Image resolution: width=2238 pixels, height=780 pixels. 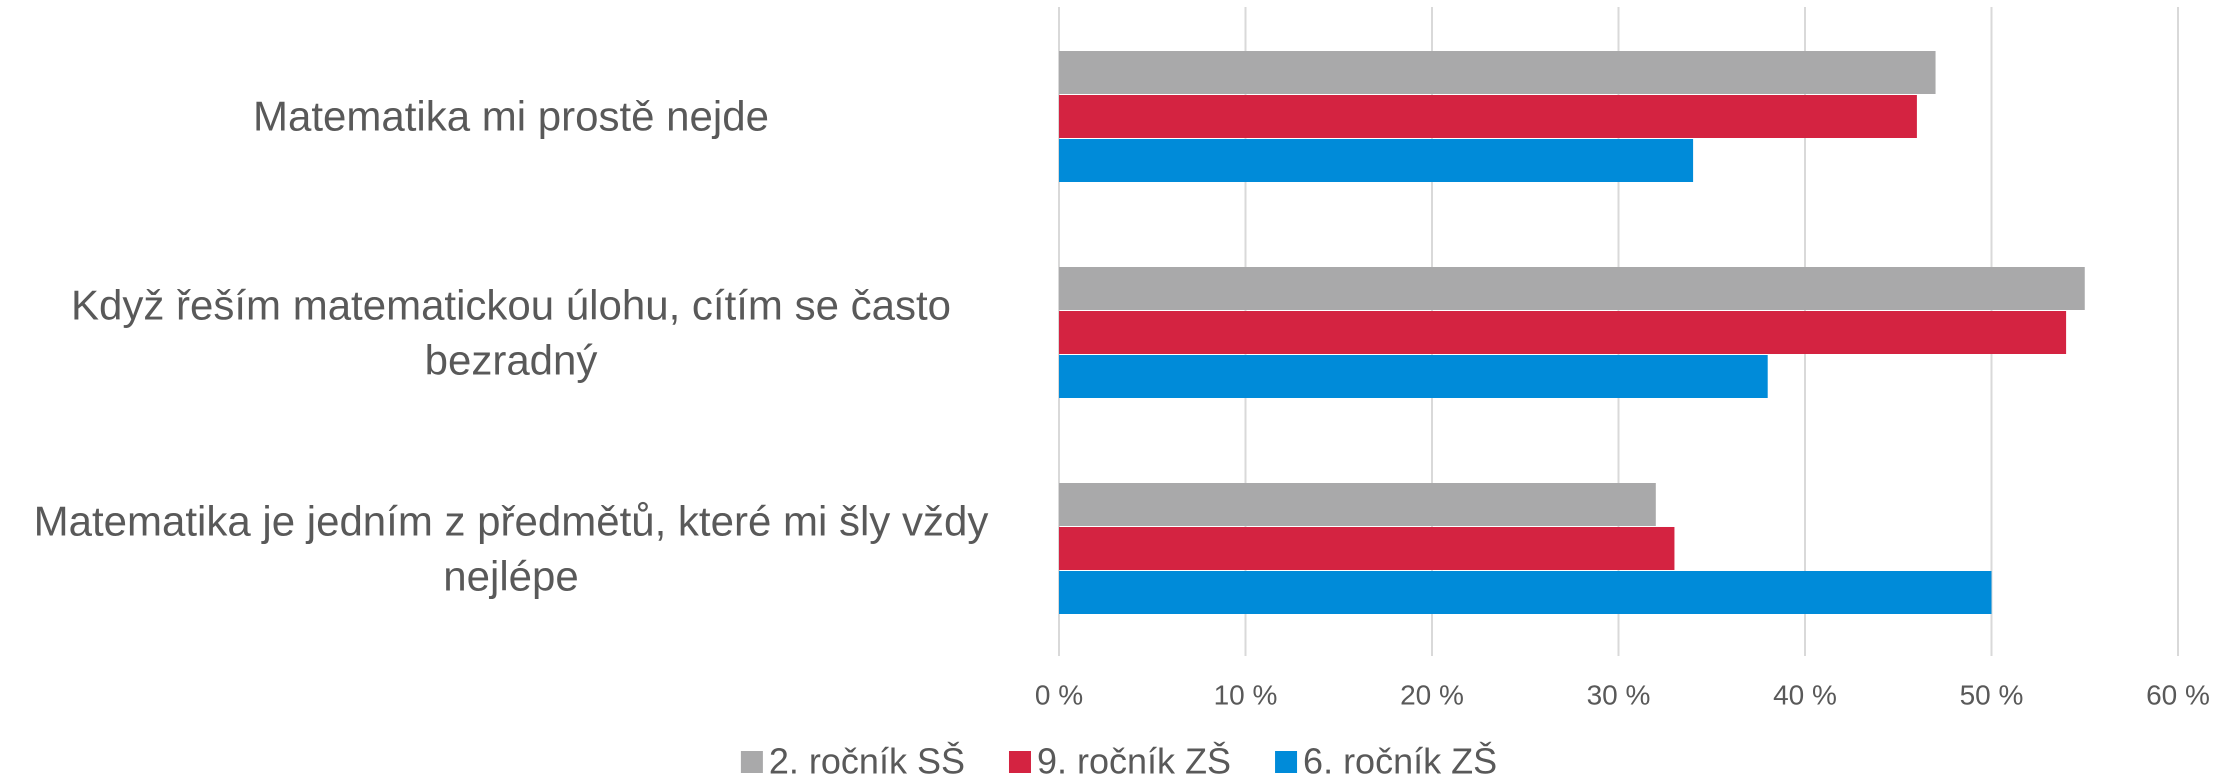 What do you see at coordinates (511, 116) in the screenshot?
I see `category-label: Matematika mi prostě nejde` at bounding box center [511, 116].